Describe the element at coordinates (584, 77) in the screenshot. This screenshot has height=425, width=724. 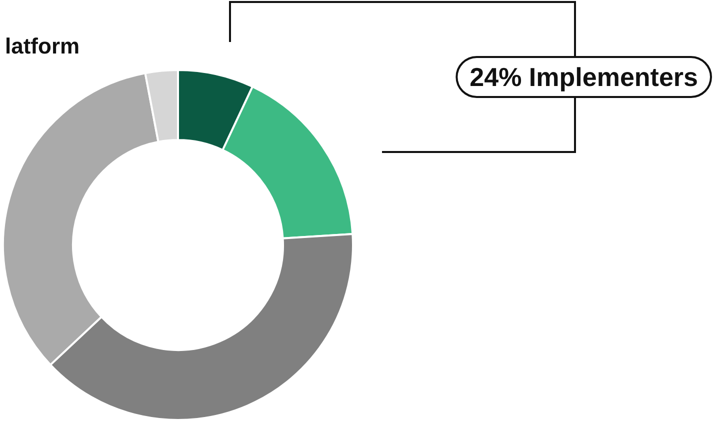
I see `text: 24% Implementers` at that location.